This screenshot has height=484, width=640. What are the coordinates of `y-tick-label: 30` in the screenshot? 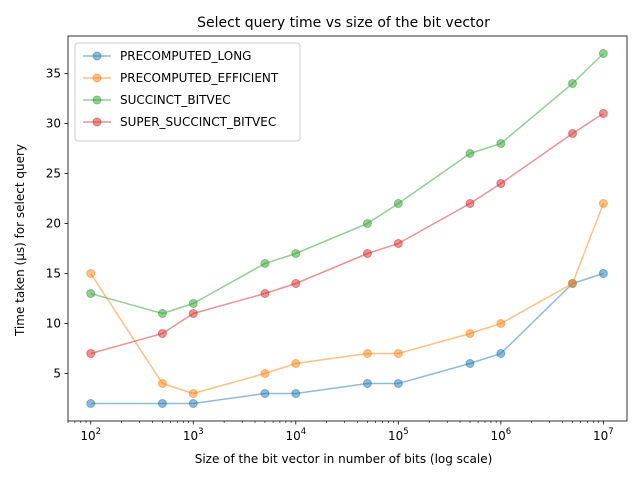 It's located at (53, 124).